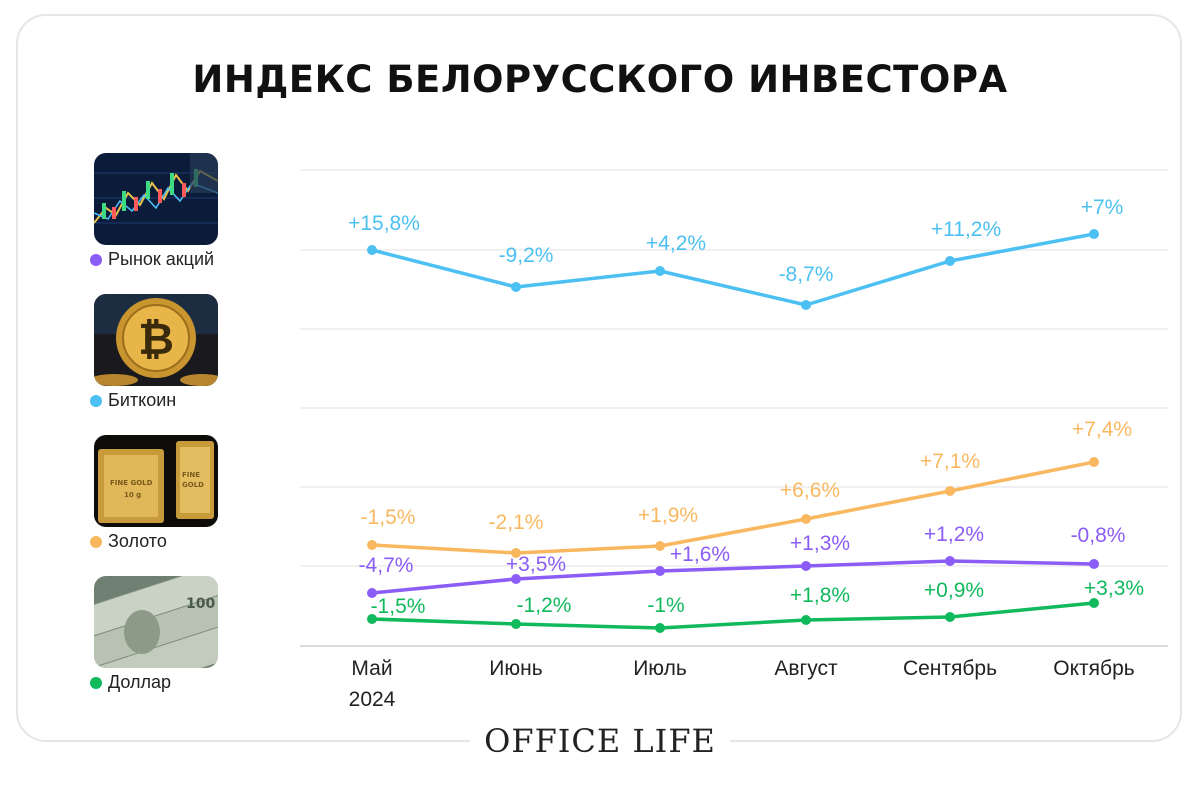 The height and width of the screenshot is (800, 1200). What do you see at coordinates (954, 590) in the screenshot?
I see `data-label: +0,9%` at bounding box center [954, 590].